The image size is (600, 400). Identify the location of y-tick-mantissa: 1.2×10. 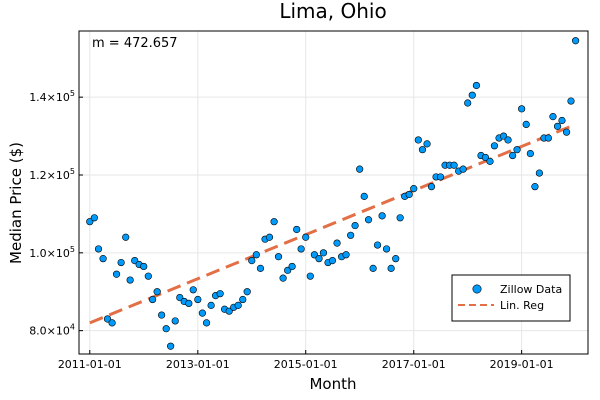
(49, 175).